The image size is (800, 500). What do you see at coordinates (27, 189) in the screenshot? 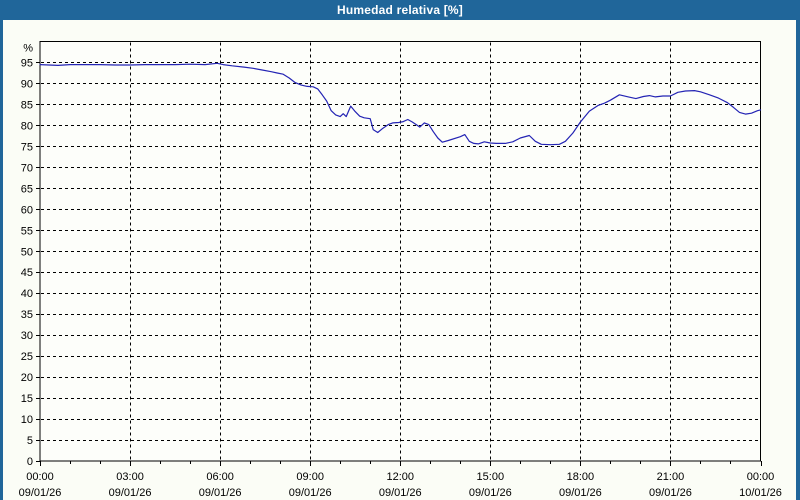
I see `y-axis-label: 65` at bounding box center [27, 189].